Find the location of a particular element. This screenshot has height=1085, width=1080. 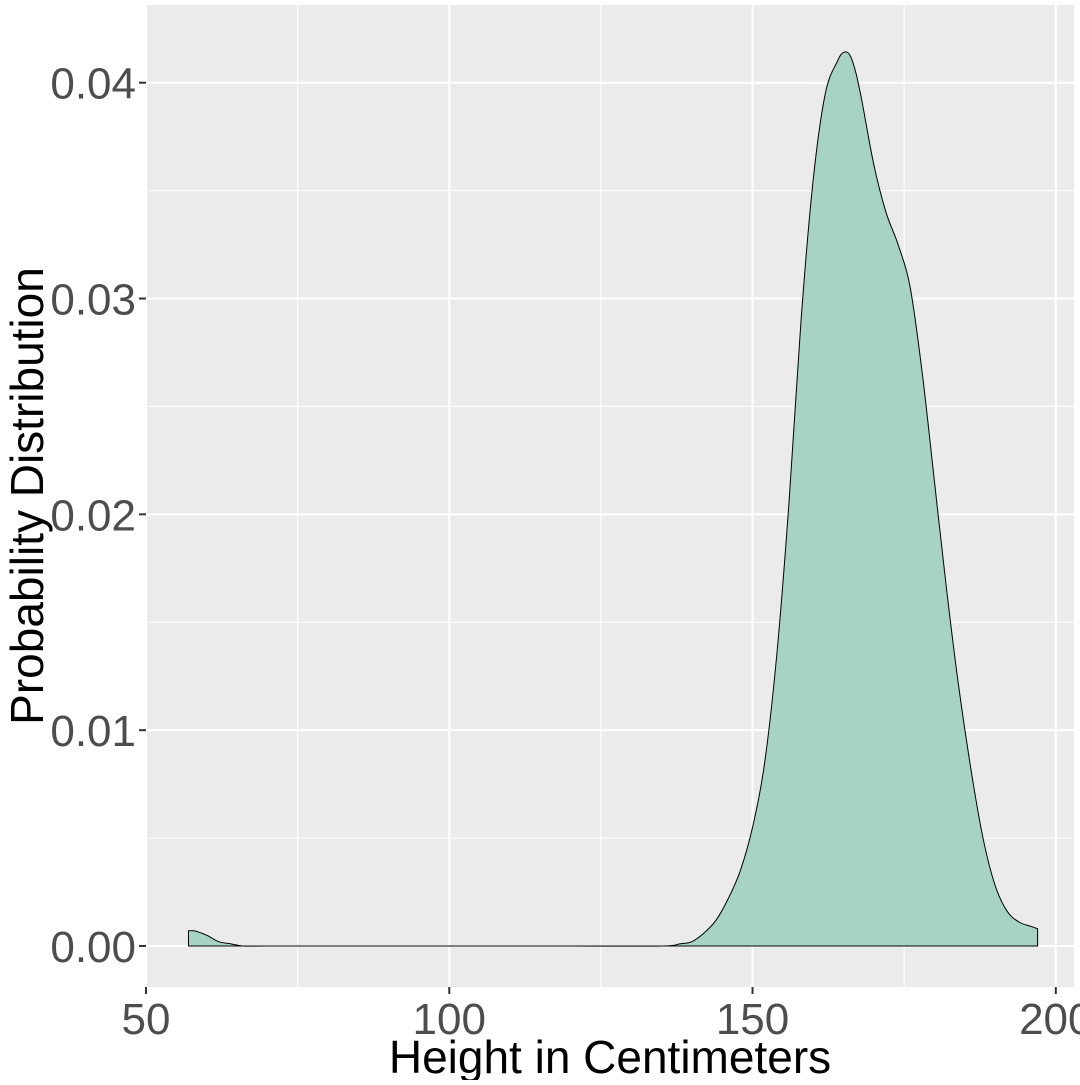

y-tick-label: 0.01 is located at coordinates (93, 731).